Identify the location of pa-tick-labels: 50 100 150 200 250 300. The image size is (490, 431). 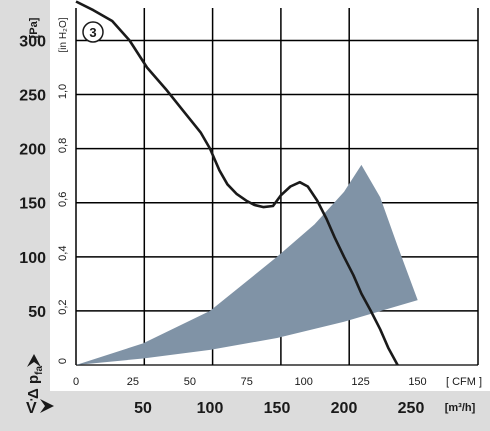
(32, 176).